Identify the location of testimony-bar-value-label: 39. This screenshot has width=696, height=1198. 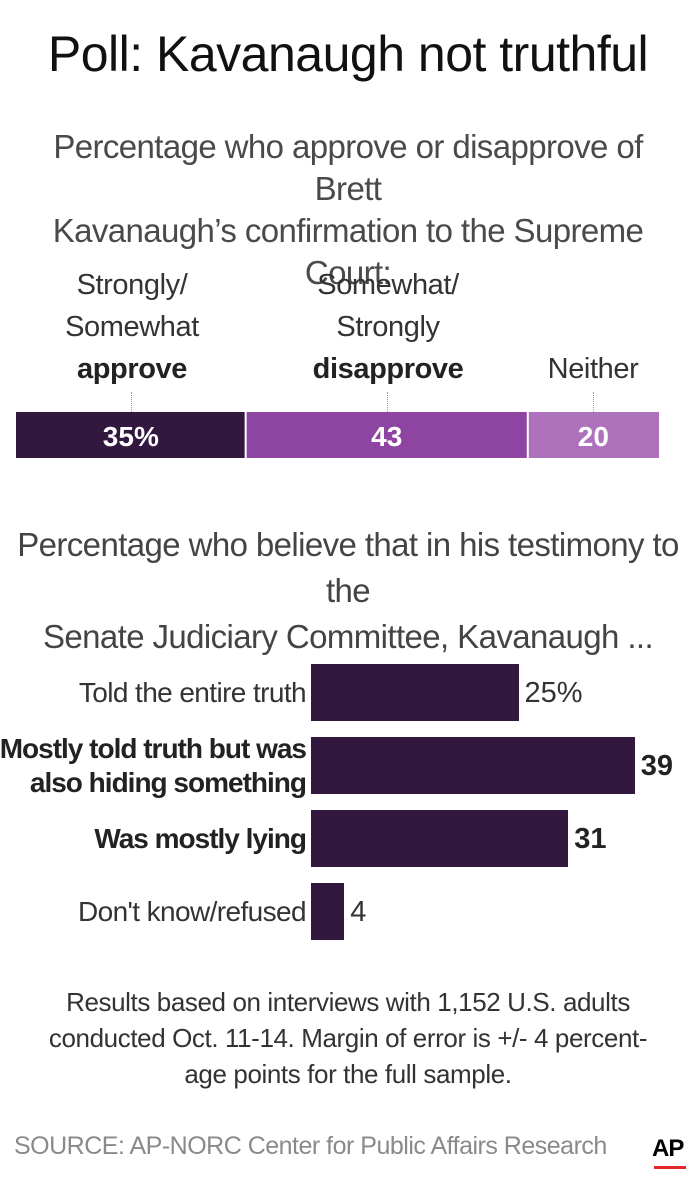
(656, 765).